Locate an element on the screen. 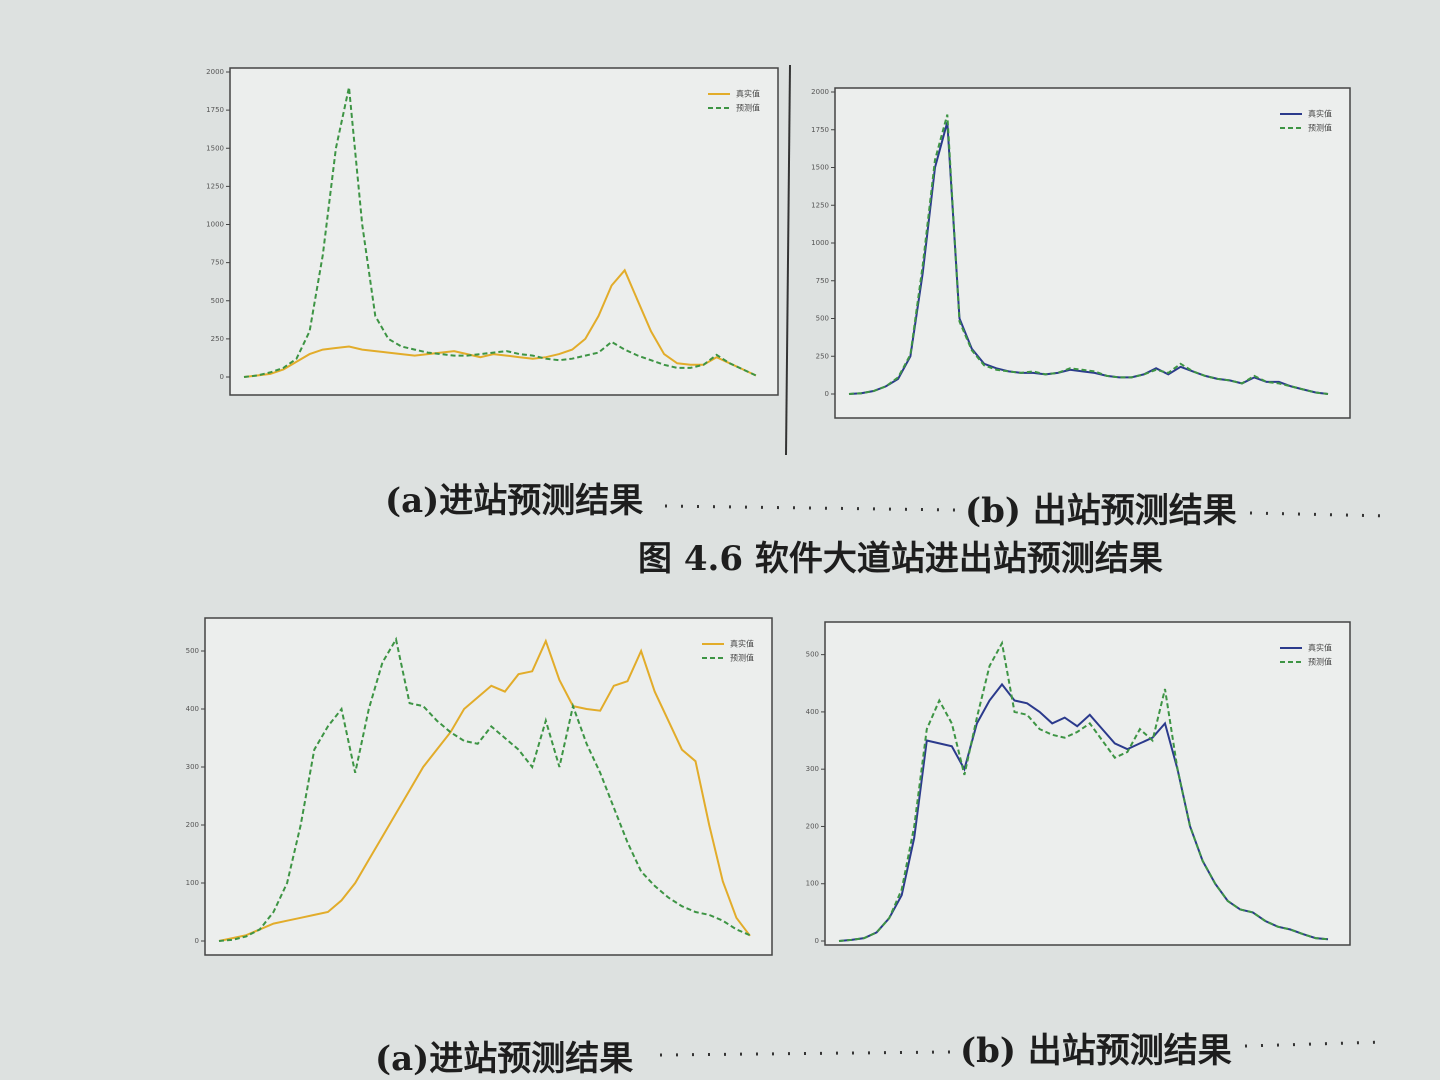 The width and height of the screenshot is (1440, 1080). divider is located at coordinates (788, 260).